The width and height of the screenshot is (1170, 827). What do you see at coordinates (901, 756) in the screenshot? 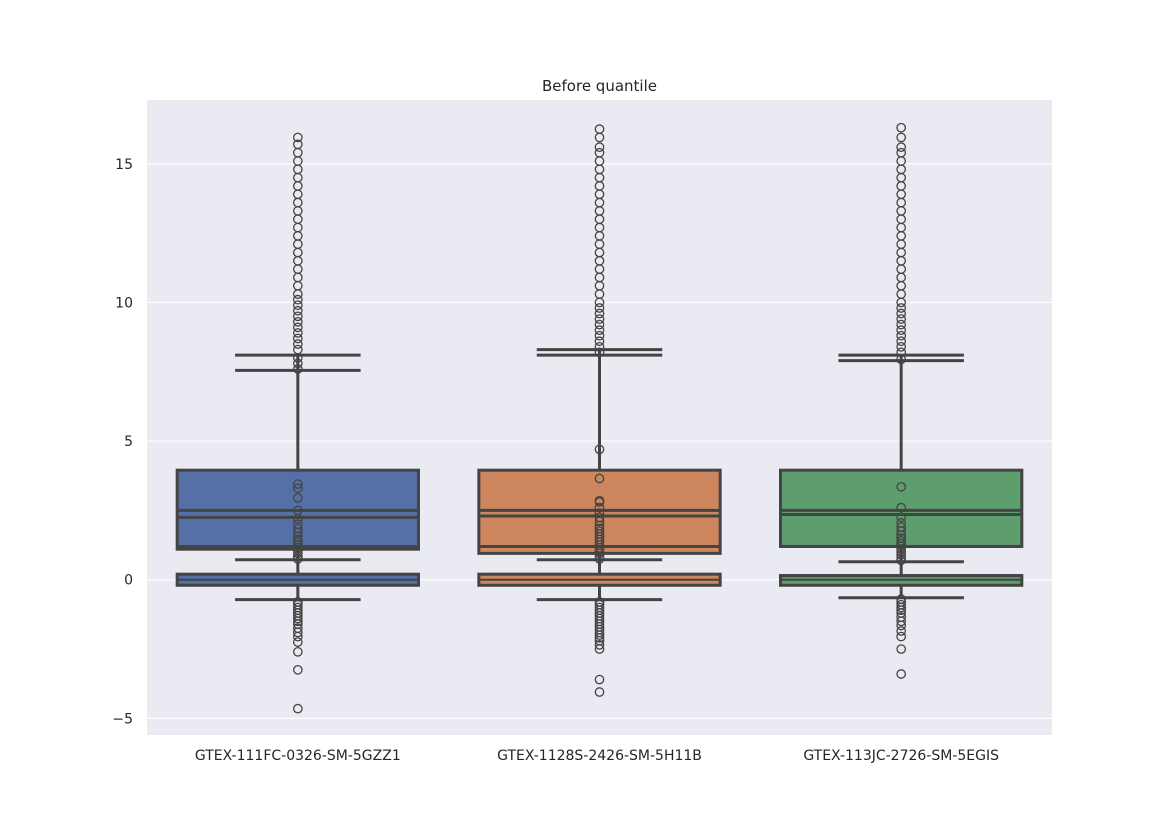
I see `x-tick-label: GTEX-113JC-2726-SM-5EGIS` at bounding box center [901, 756].